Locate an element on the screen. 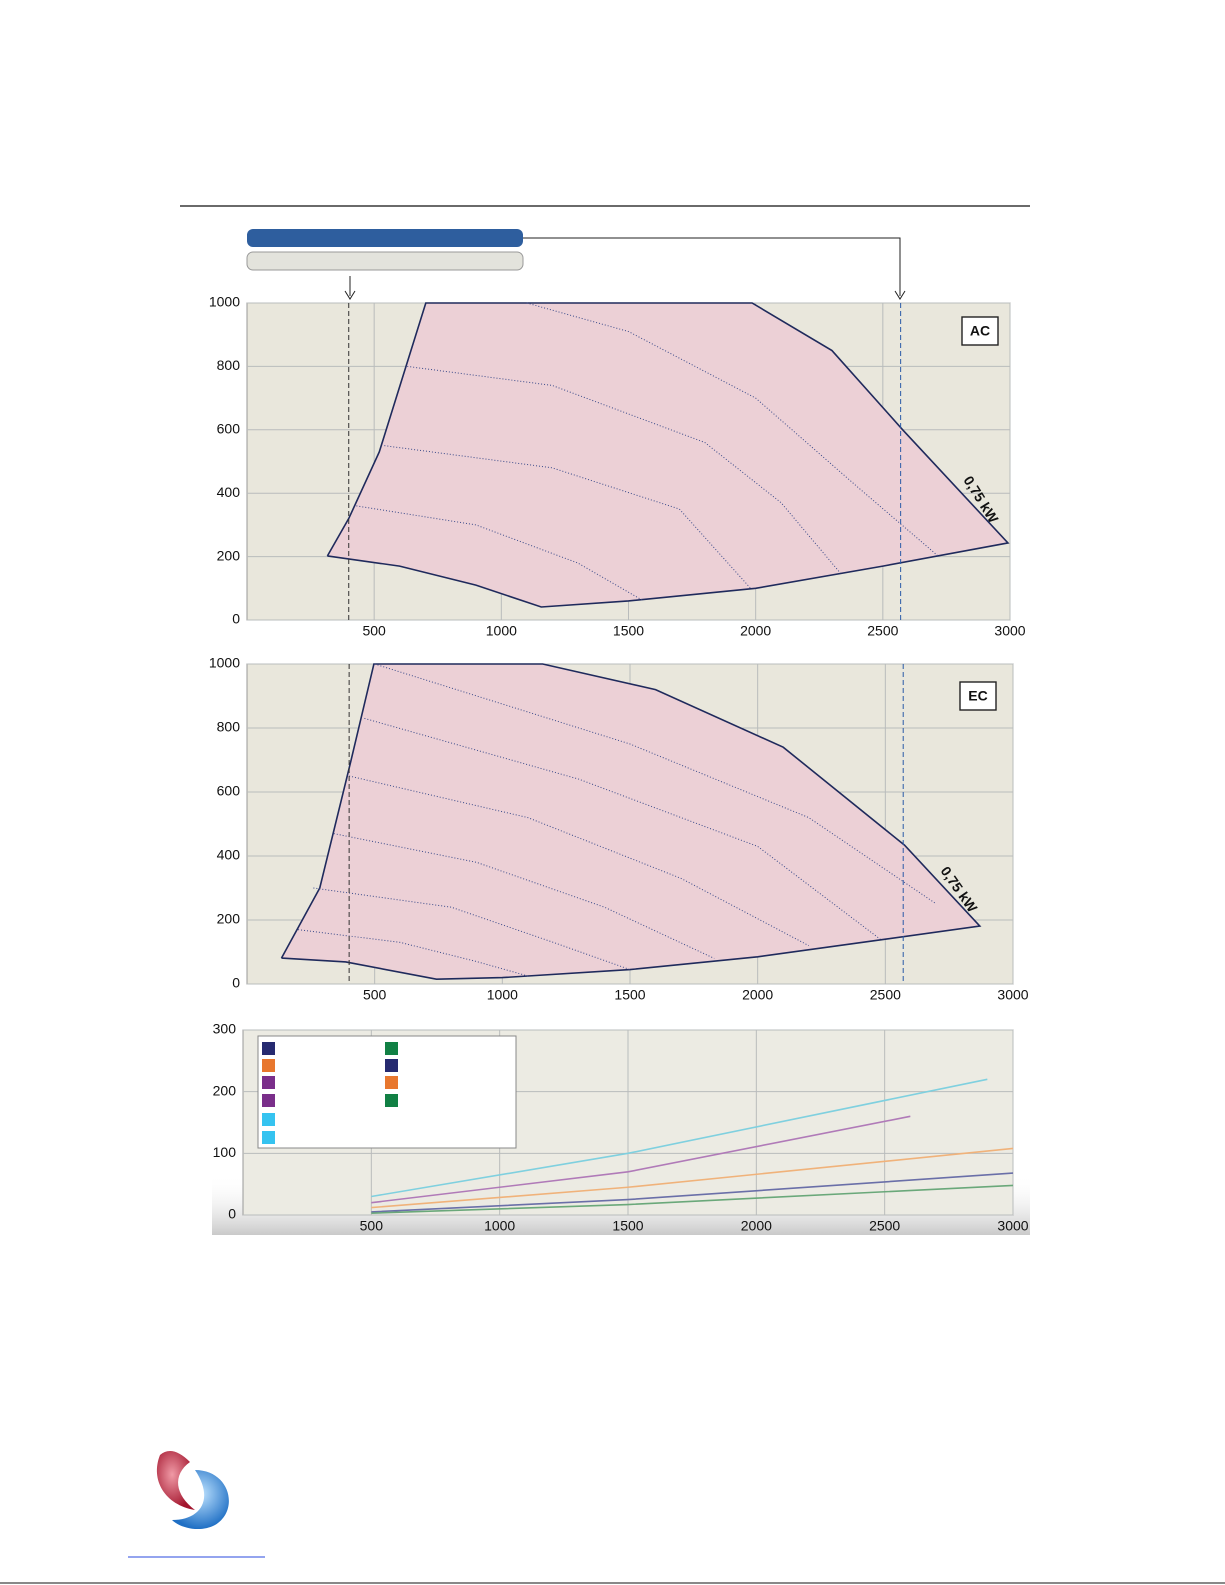 Image resolution: width=1225 pixels, height=1585 pixels. y-tick-label: 300 is located at coordinates (225, 1029).